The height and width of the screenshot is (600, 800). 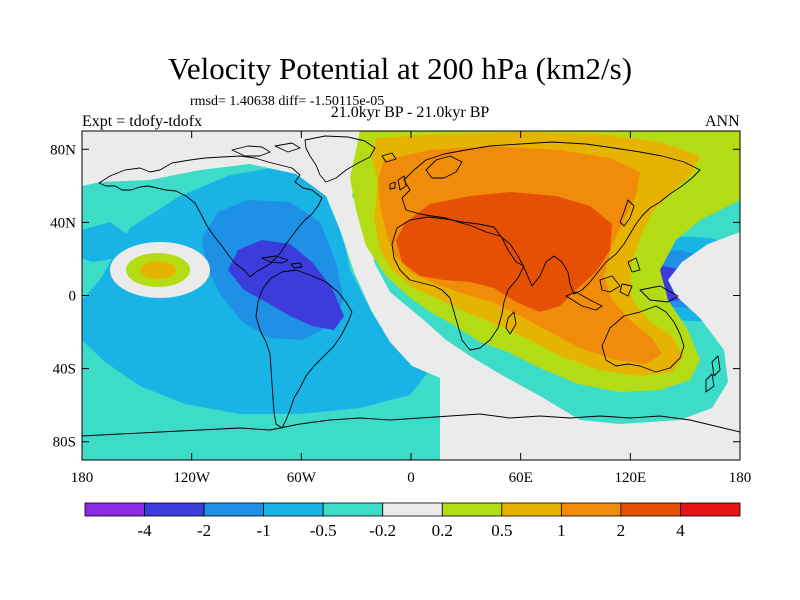 I want to click on colorbar-level-label: -4, so click(x=144, y=530).